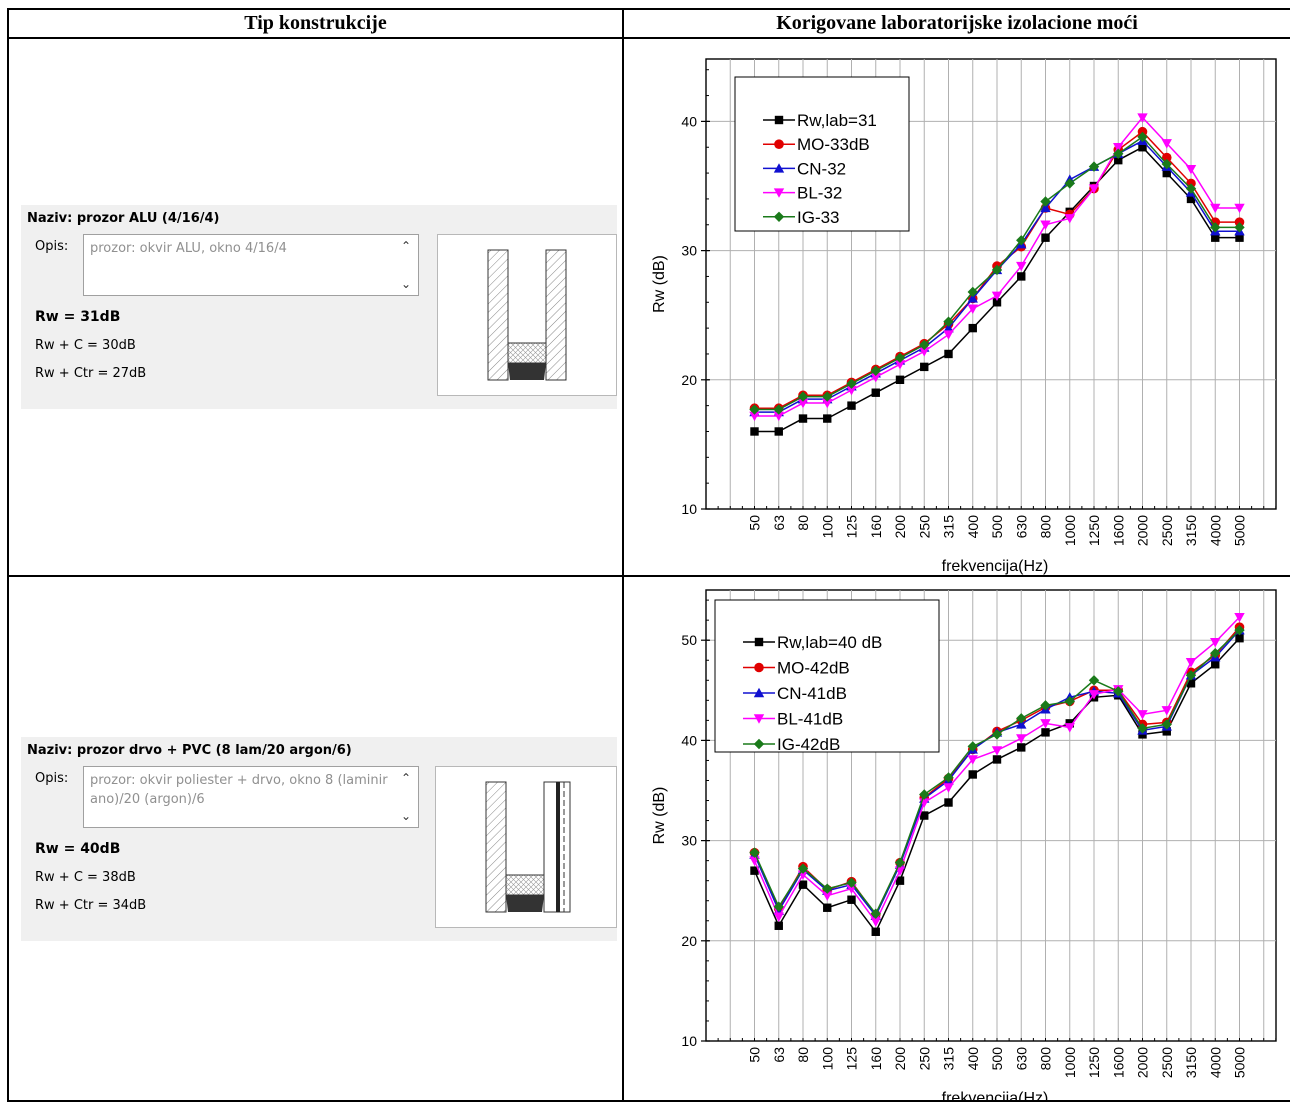 The width and height of the screenshot is (1290, 1104). Describe the element at coordinates (997, 1059) in the screenshot. I see `x-tick-label: 500` at that location.